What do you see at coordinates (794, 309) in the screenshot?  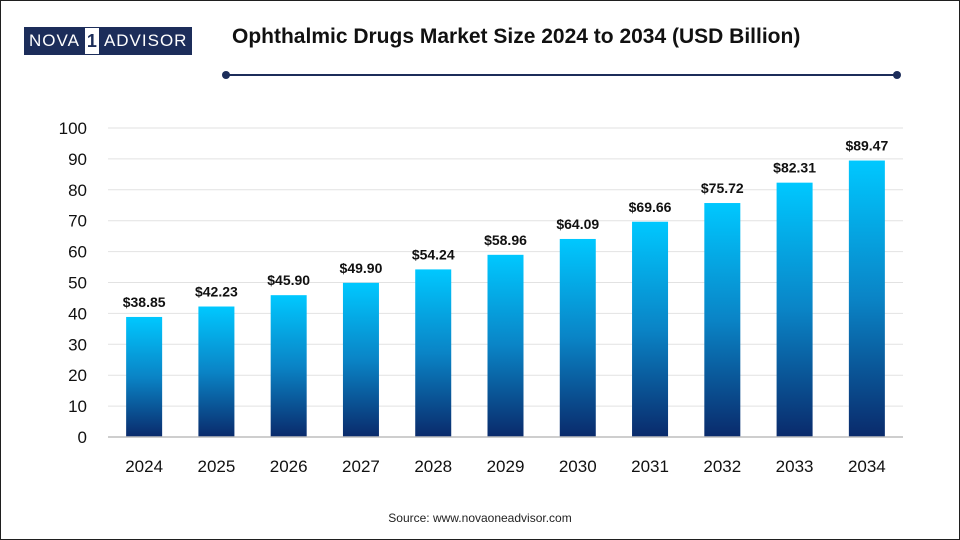 I see `bar-2033` at bounding box center [794, 309].